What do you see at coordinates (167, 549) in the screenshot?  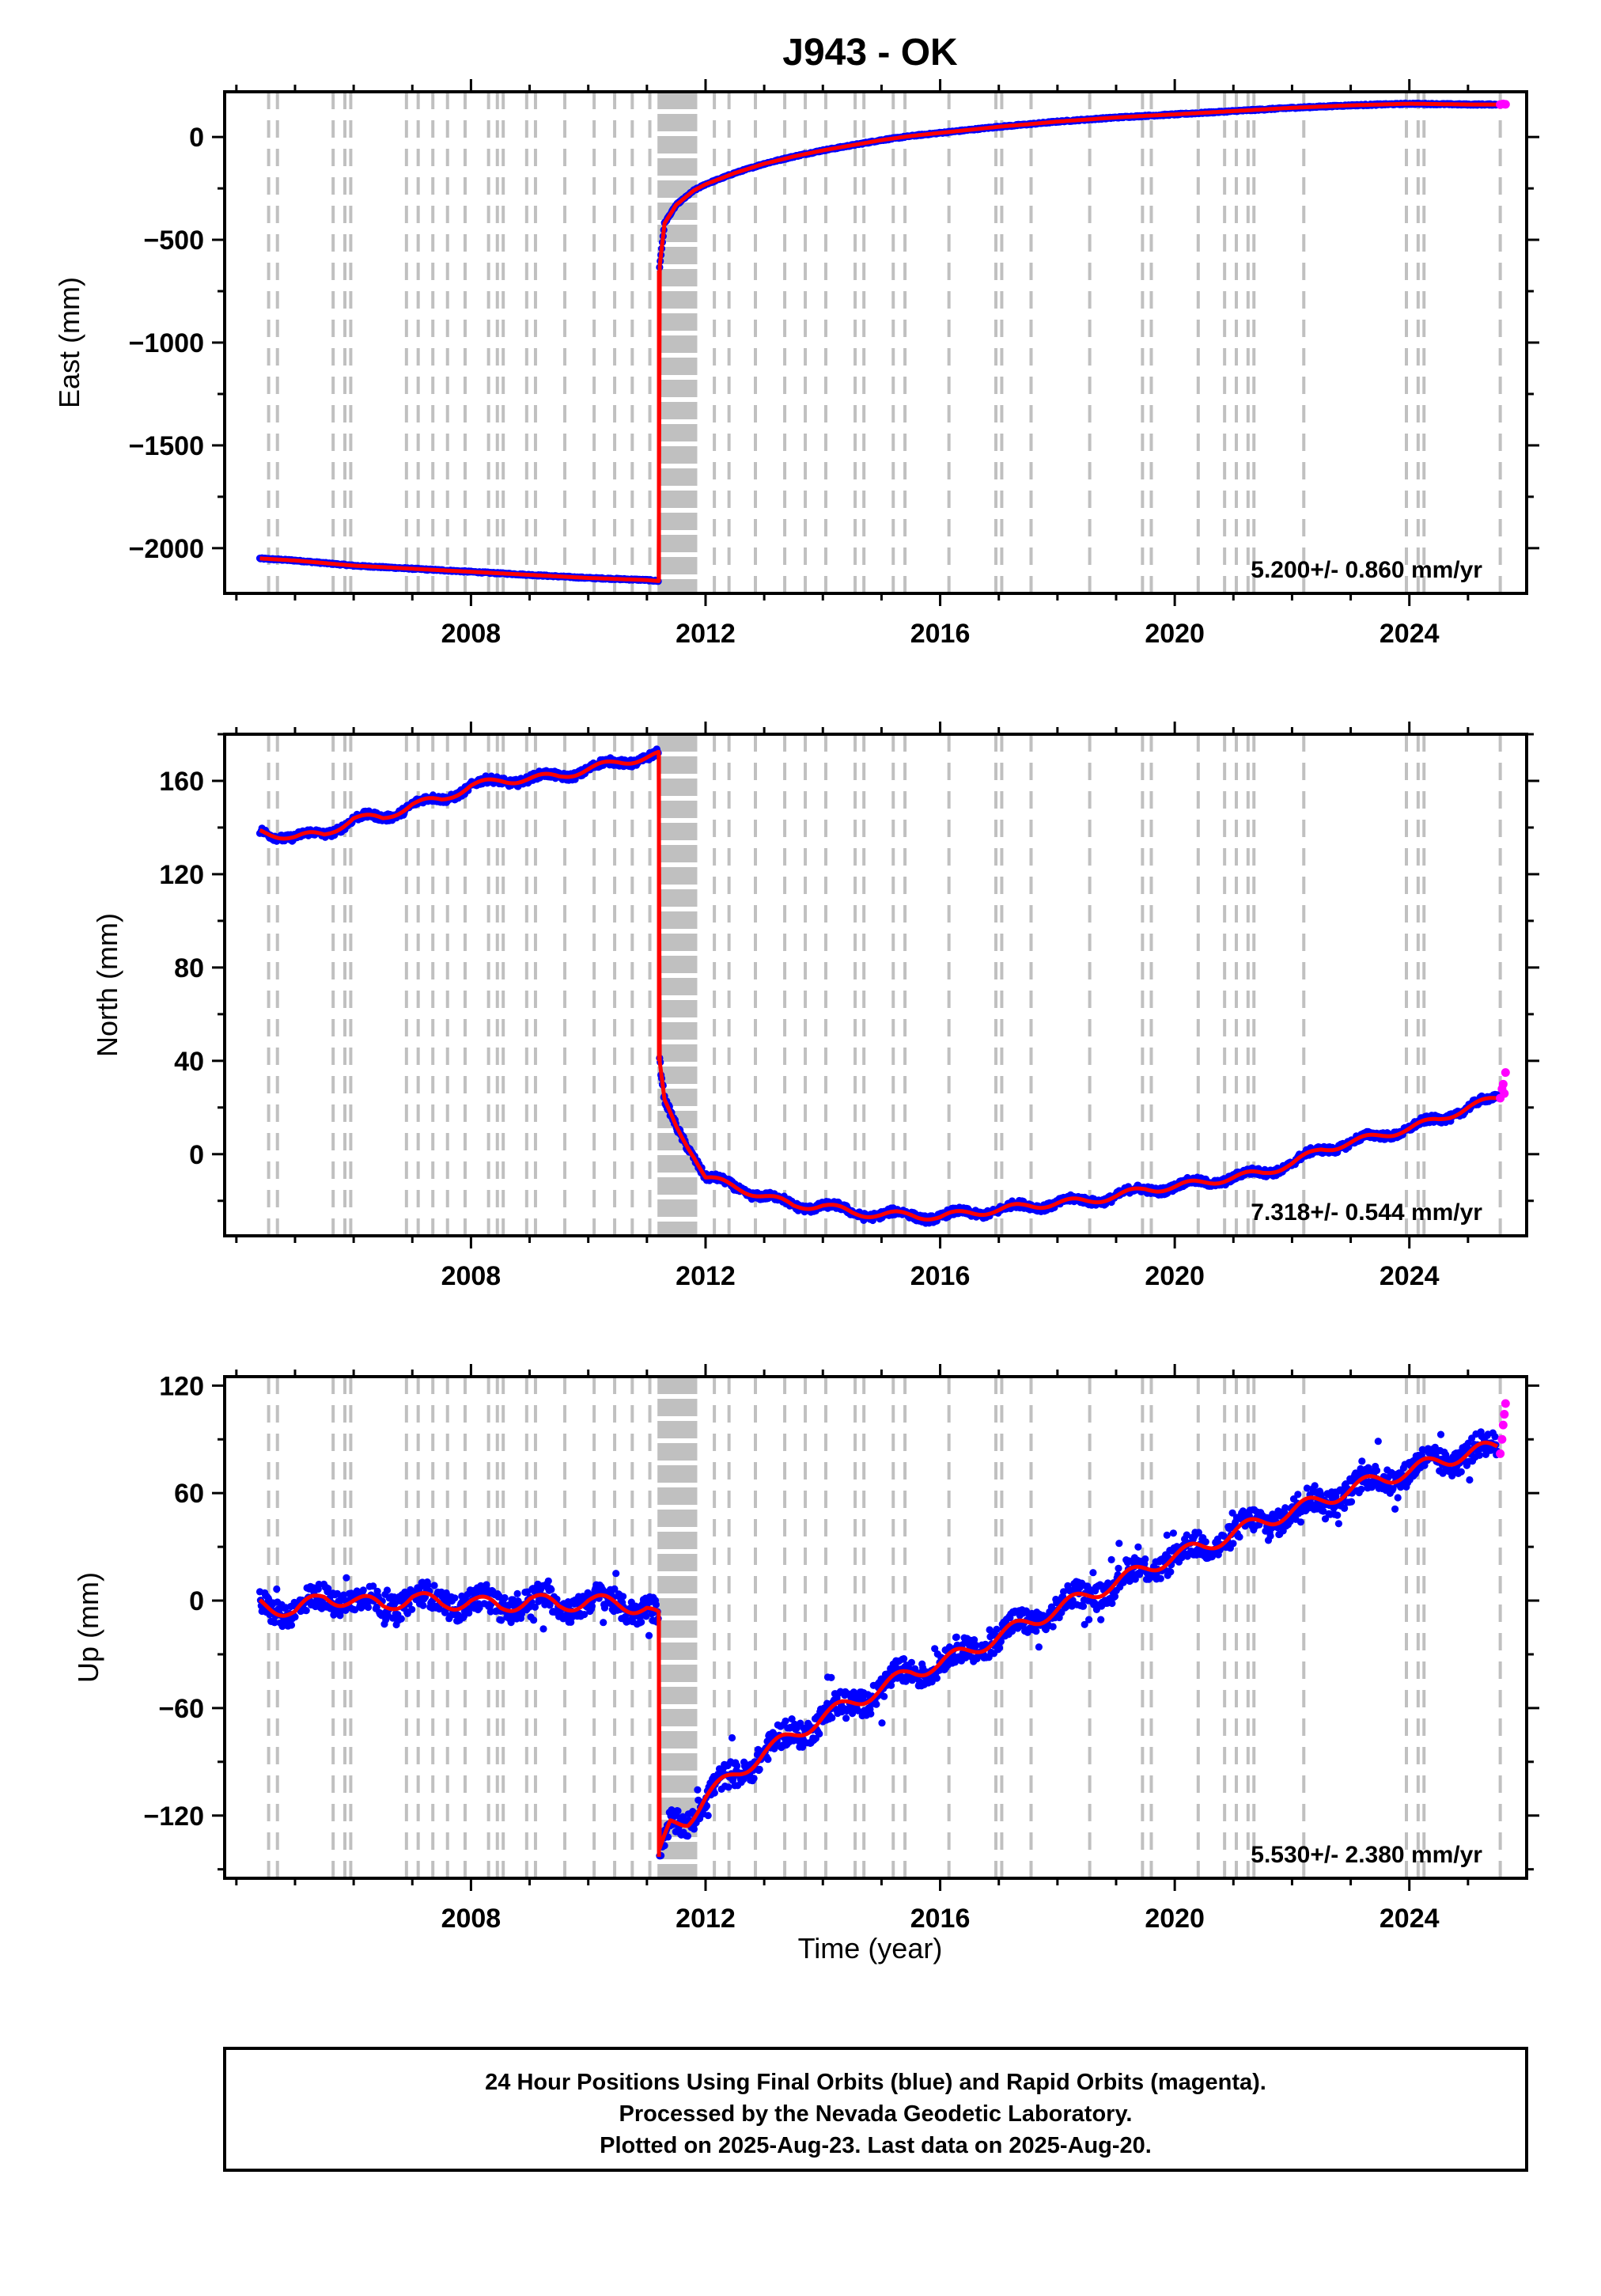 I see `y-tick-label: −2000` at bounding box center [167, 549].